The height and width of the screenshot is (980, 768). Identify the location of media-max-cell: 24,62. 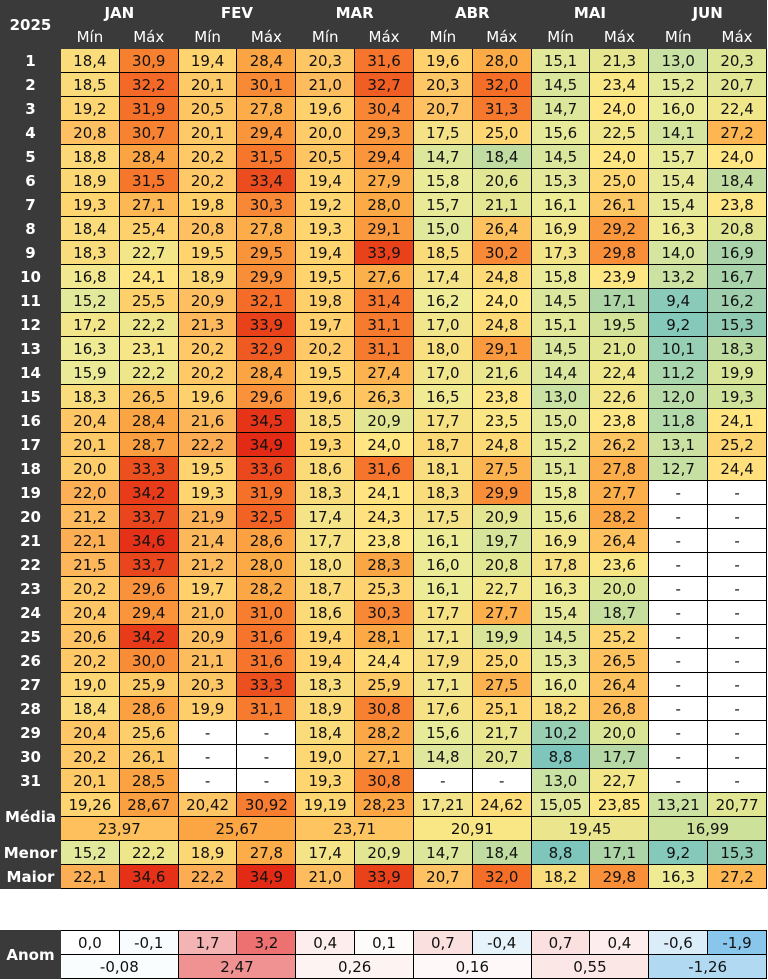
(501, 804).